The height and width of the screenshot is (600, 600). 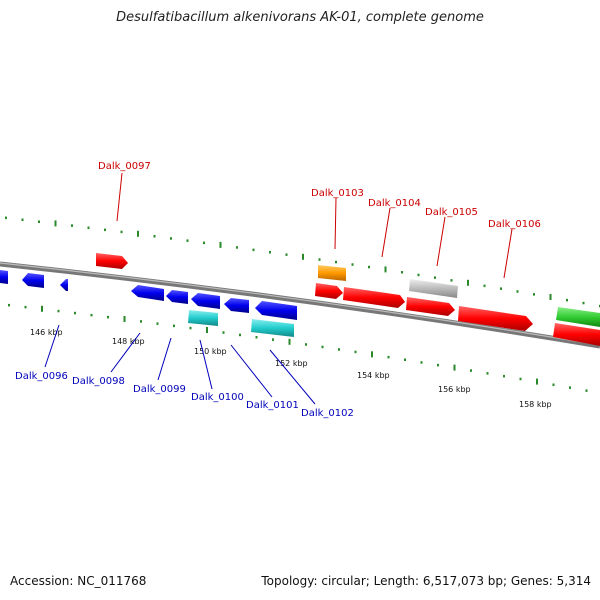 I want to click on label-dalk-0097: Dalk_0097, so click(x=124, y=166).